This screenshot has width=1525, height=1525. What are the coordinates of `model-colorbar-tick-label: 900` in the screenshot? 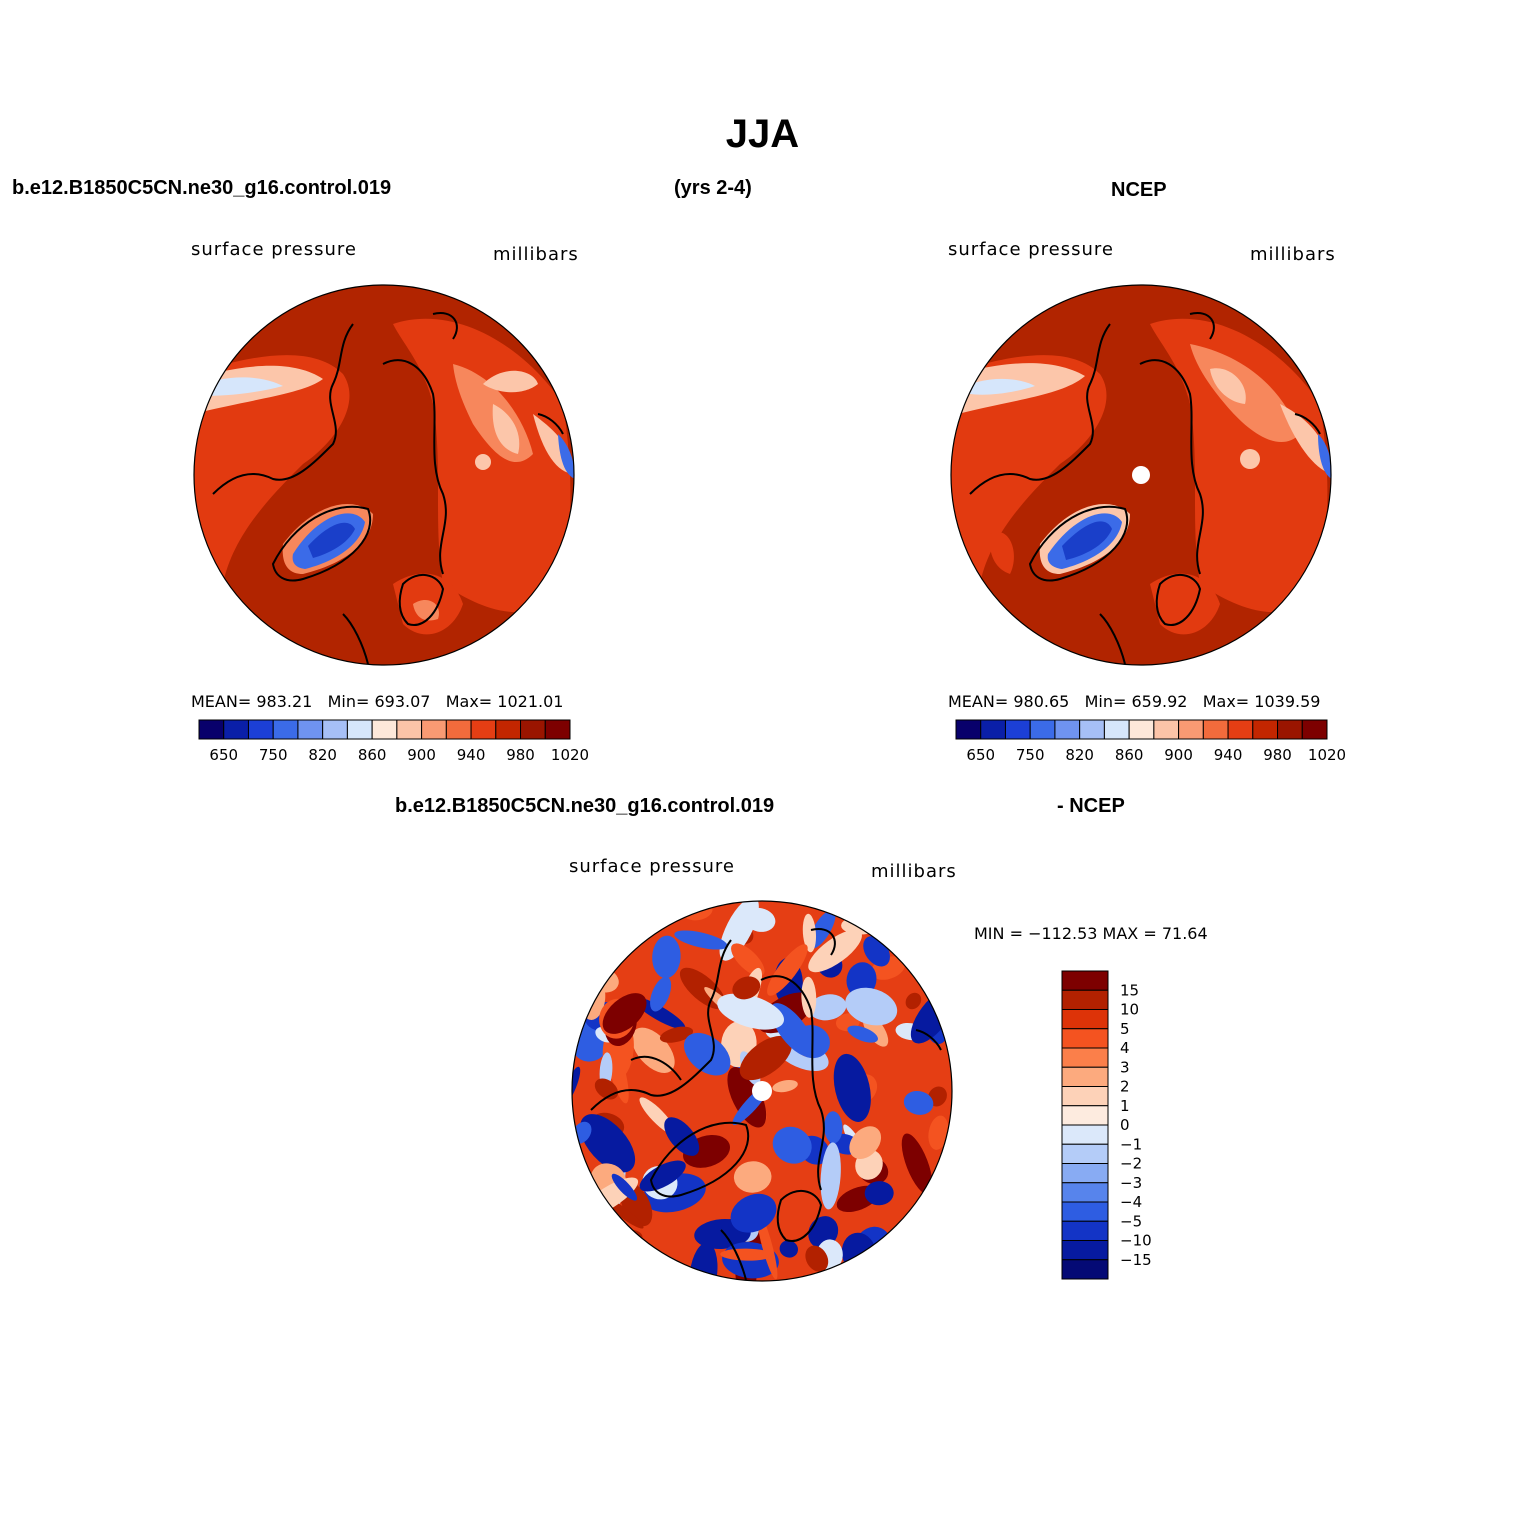 It's located at (421, 755).